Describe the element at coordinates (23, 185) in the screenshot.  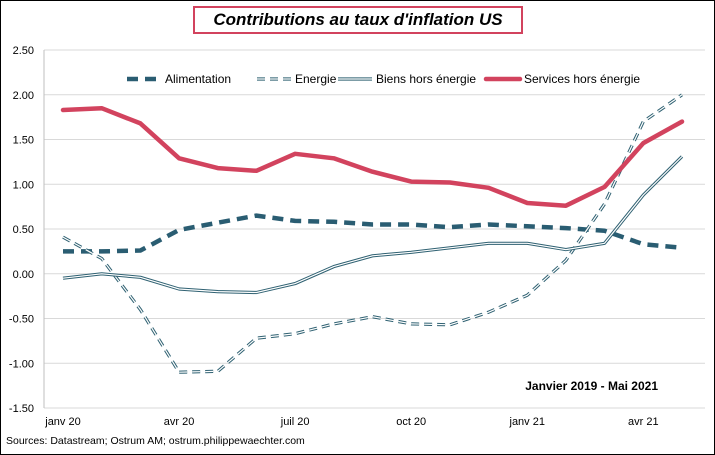
I see `y-tick-label: 1.00` at that location.